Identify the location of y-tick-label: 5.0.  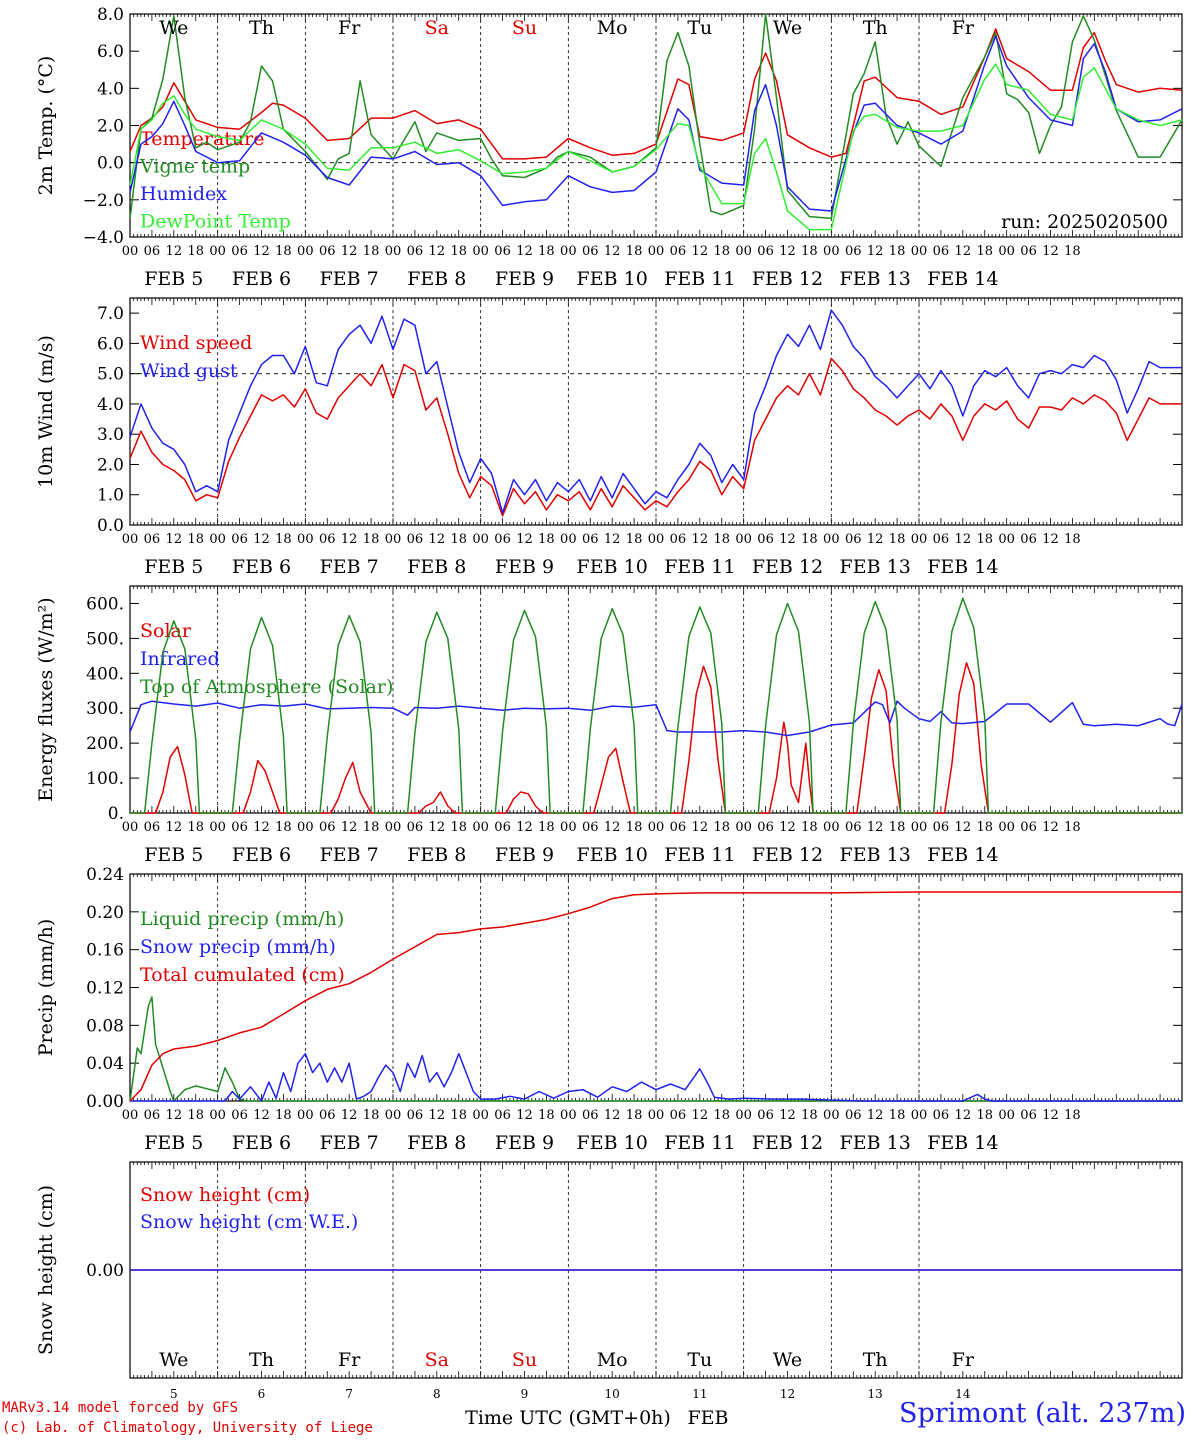
(110, 375).